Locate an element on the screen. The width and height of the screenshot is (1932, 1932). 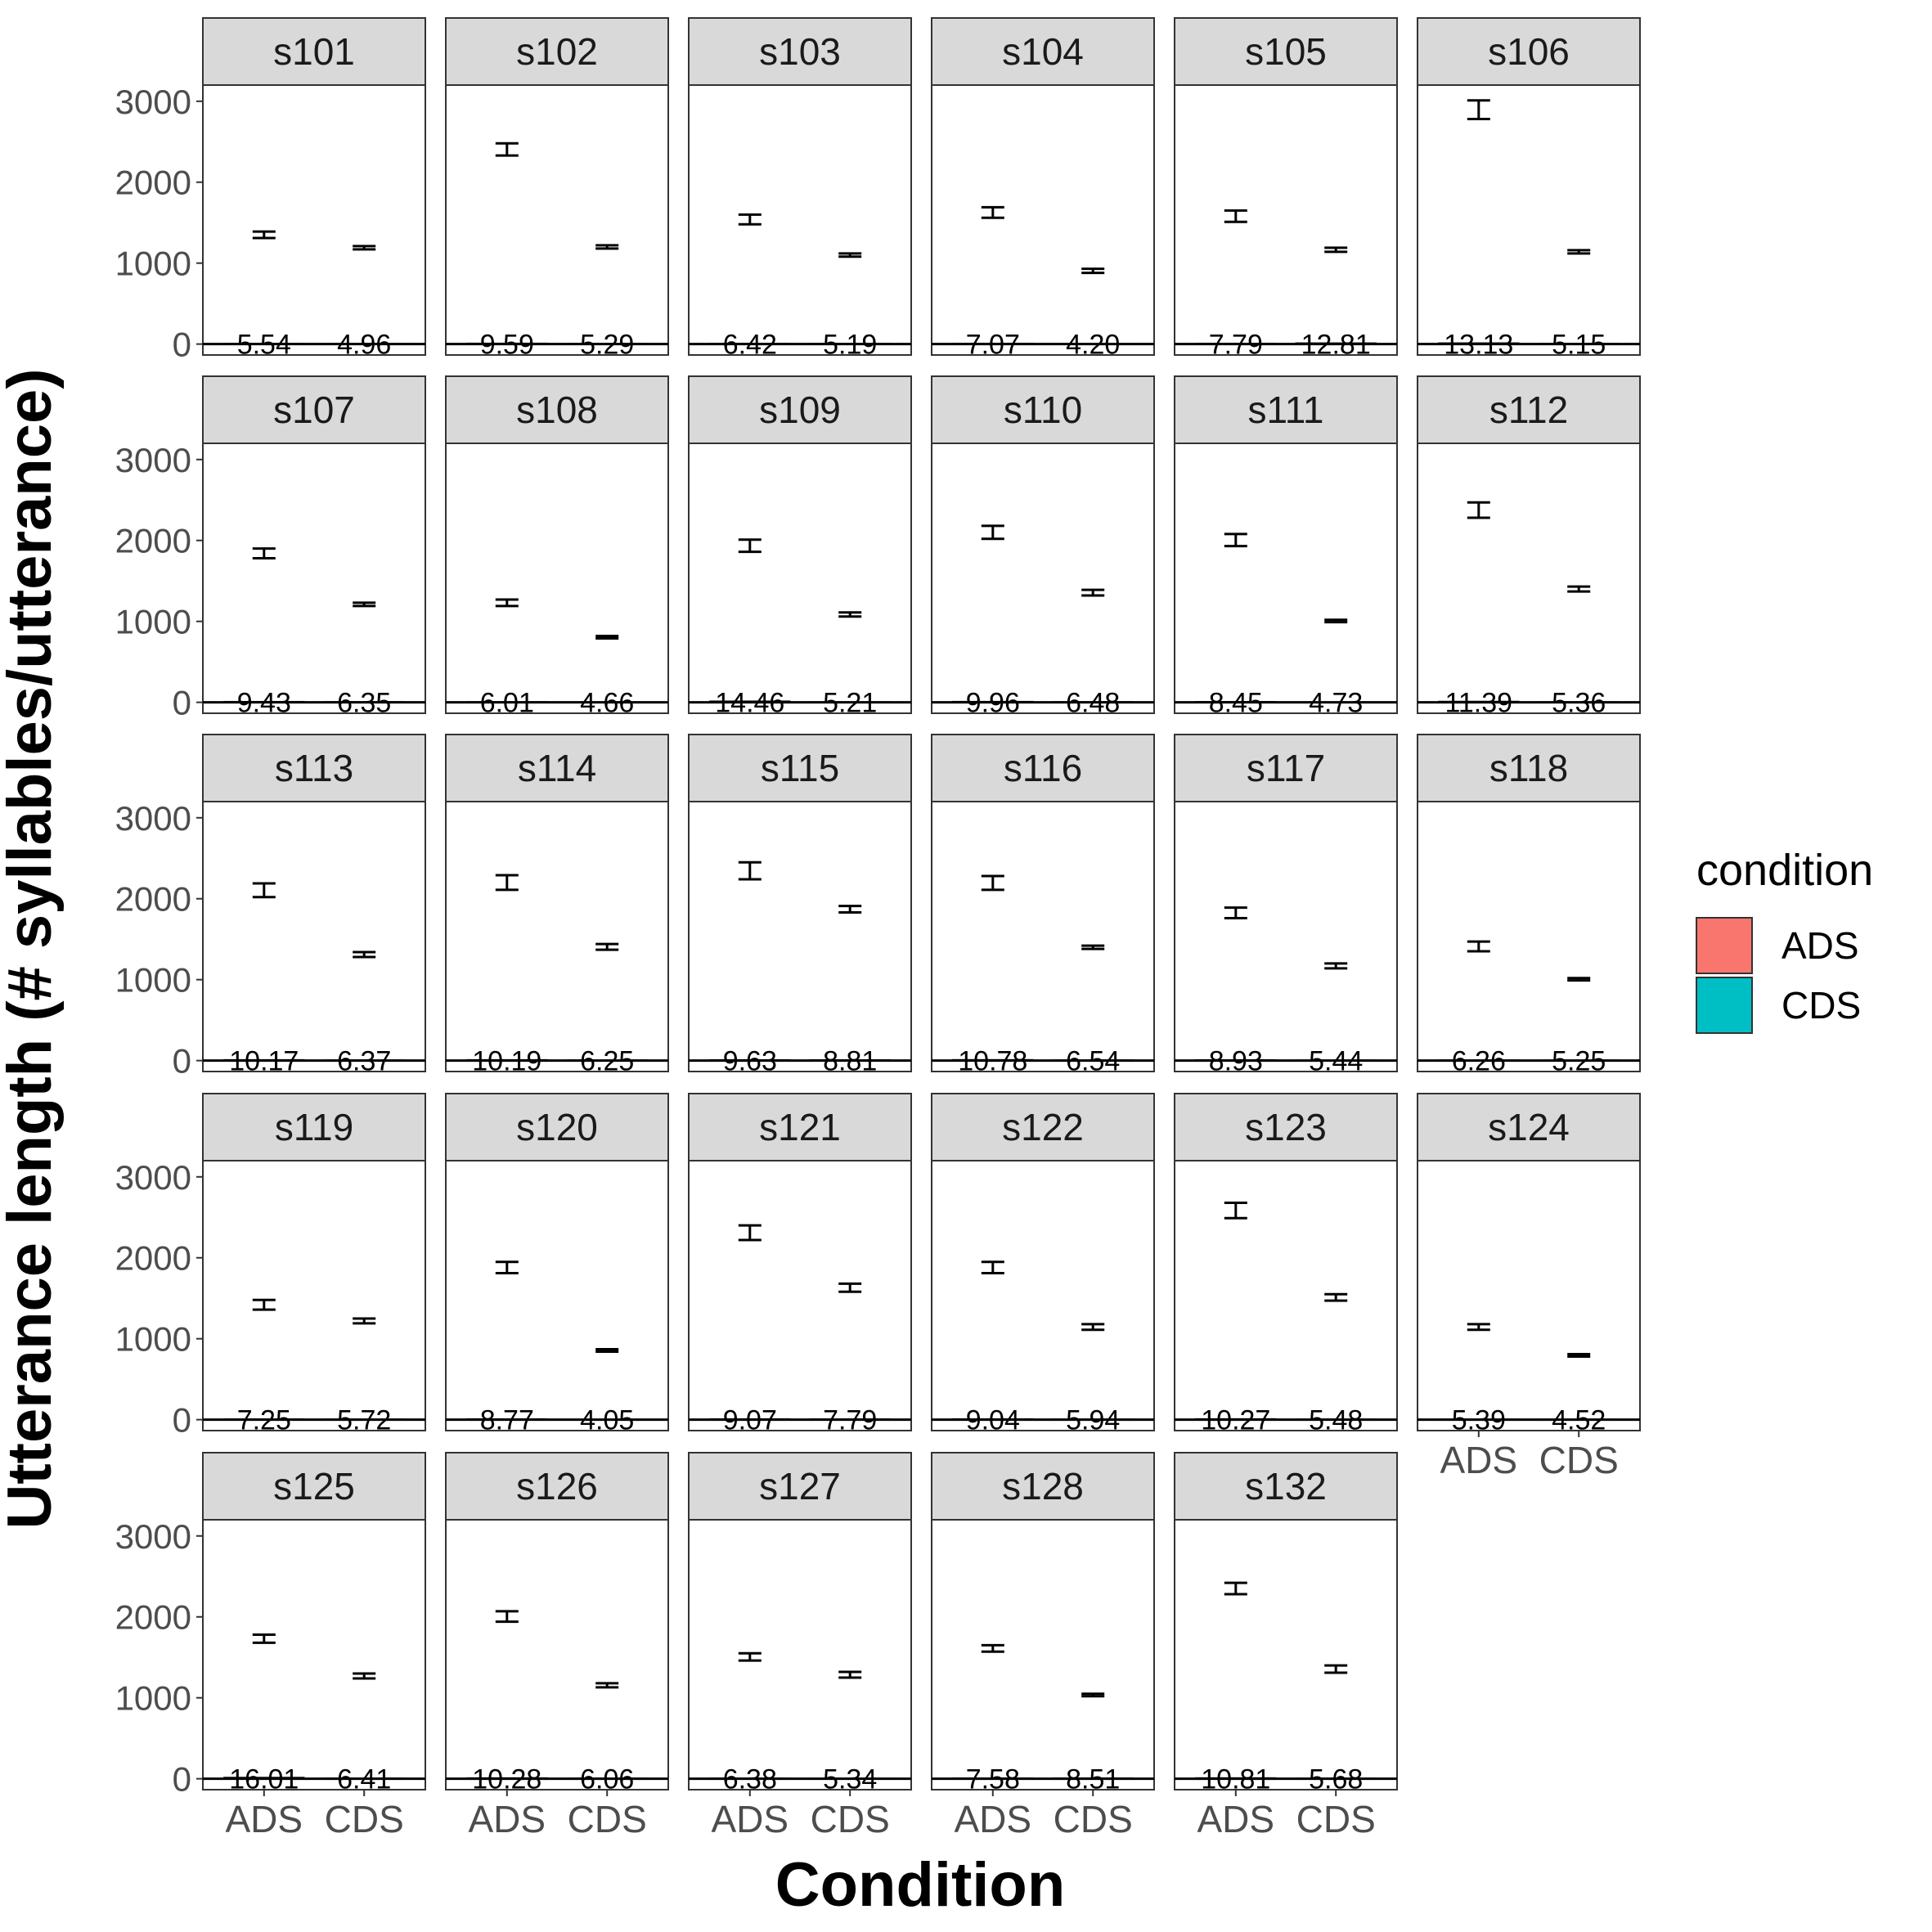
bar-label-s114-ads: 10.19 is located at coordinates (507, 1061).